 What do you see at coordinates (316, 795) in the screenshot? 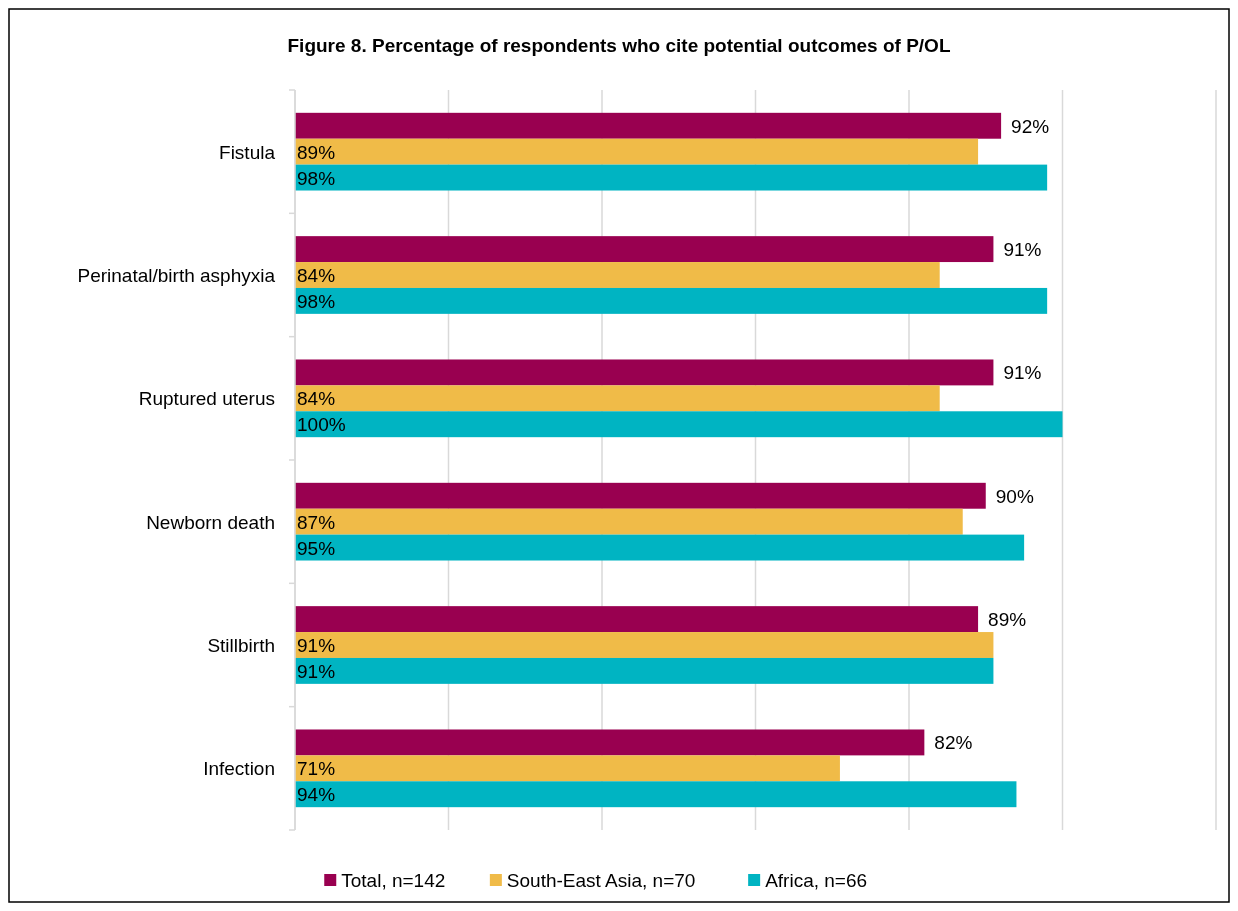
I see `data-label: 94%` at bounding box center [316, 795].